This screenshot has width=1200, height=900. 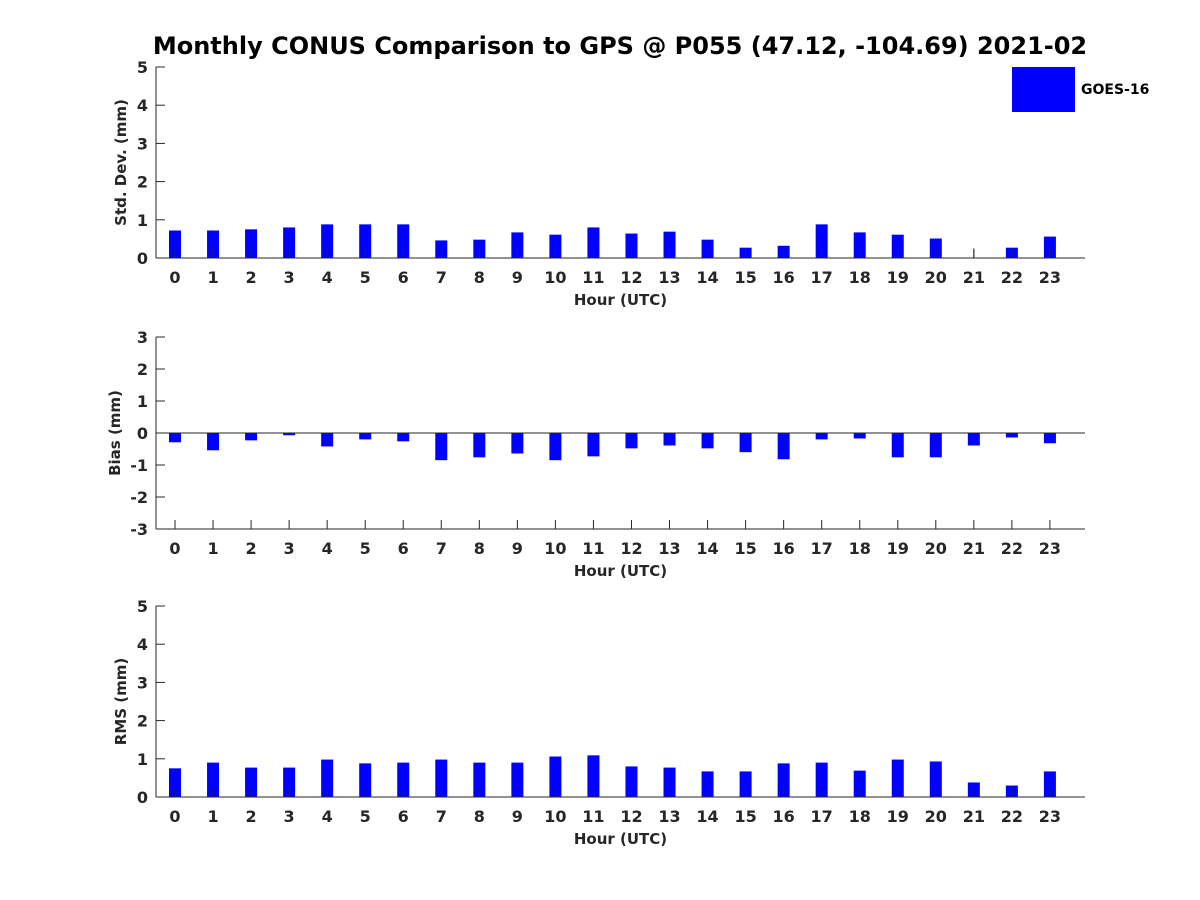 What do you see at coordinates (631, 277) in the screenshot?
I see `x-tick-label: 12` at bounding box center [631, 277].